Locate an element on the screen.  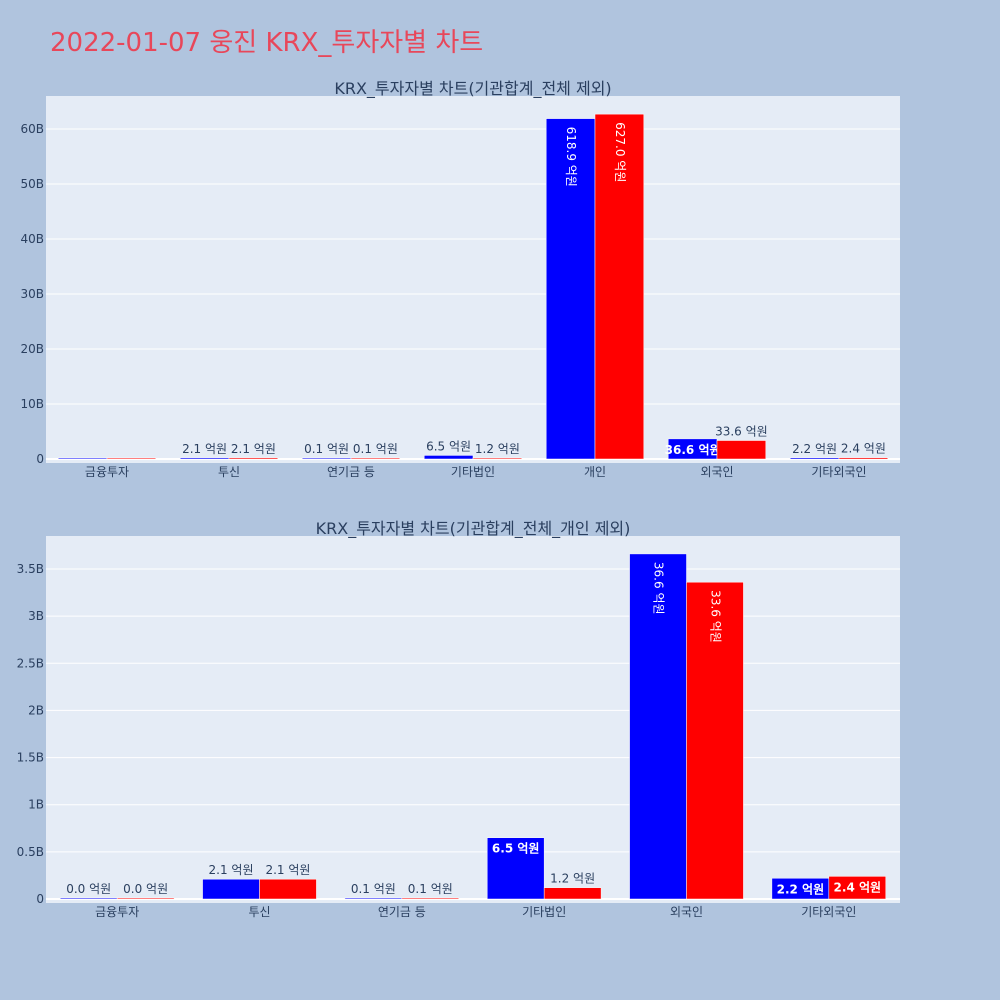
y-tick-label: 60B is located at coordinates (32, 129).